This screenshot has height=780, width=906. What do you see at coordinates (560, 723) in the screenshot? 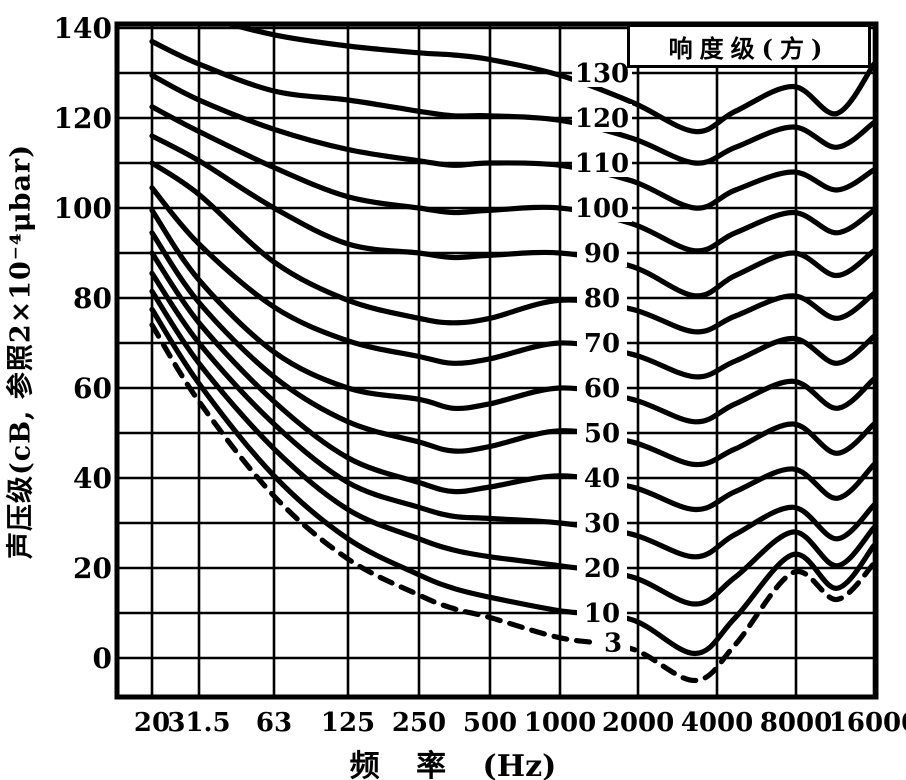
I see `x-tick-label: 1000` at bounding box center [560, 723].